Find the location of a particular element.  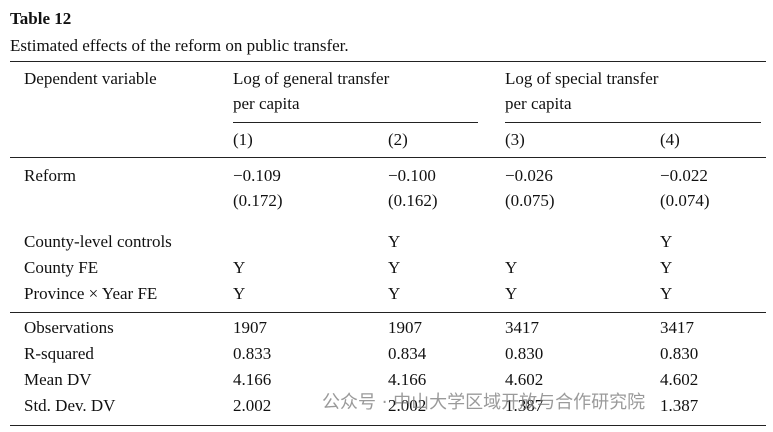

row-label: County-level controls is located at coordinates (98, 241).